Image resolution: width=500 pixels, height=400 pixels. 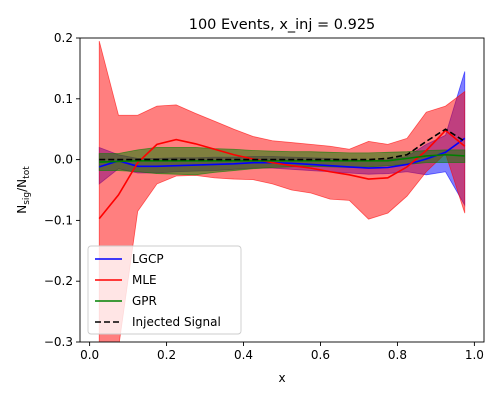 What do you see at coordinates (148, 259) in the screenshot?
I see `legend-label-lgcp: LGCP` at bounding box center [148, 259].